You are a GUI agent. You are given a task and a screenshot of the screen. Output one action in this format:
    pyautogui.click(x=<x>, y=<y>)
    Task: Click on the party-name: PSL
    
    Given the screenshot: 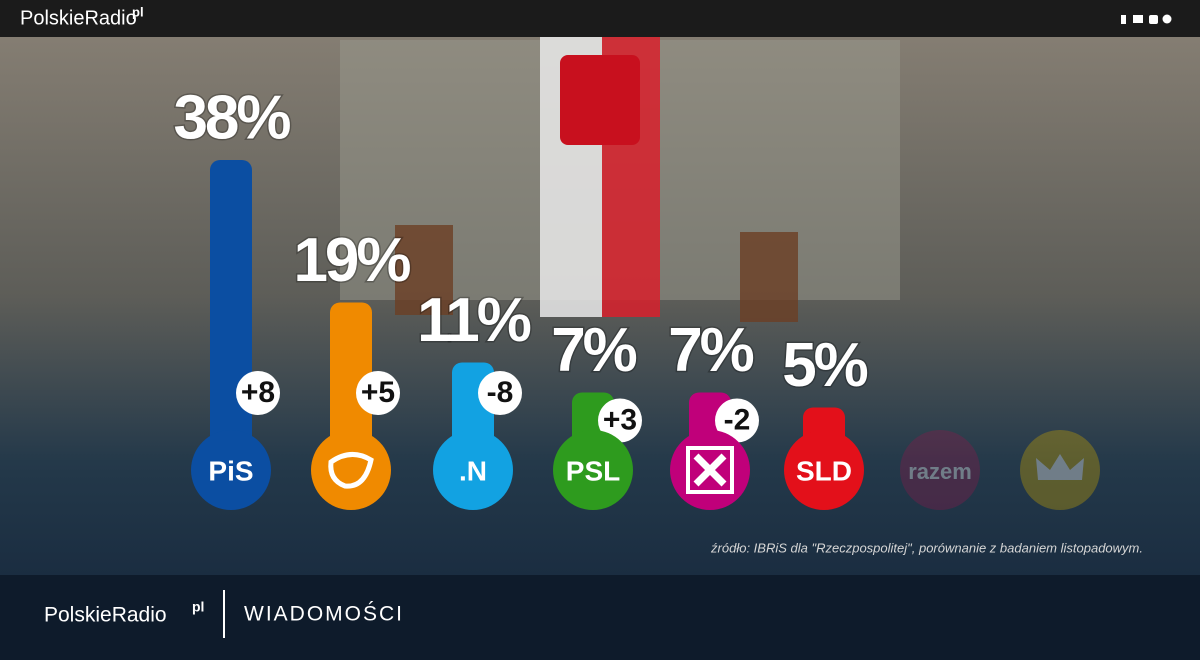 What is the action you would take?
    pyautogui.click(x=593, y=470)
    